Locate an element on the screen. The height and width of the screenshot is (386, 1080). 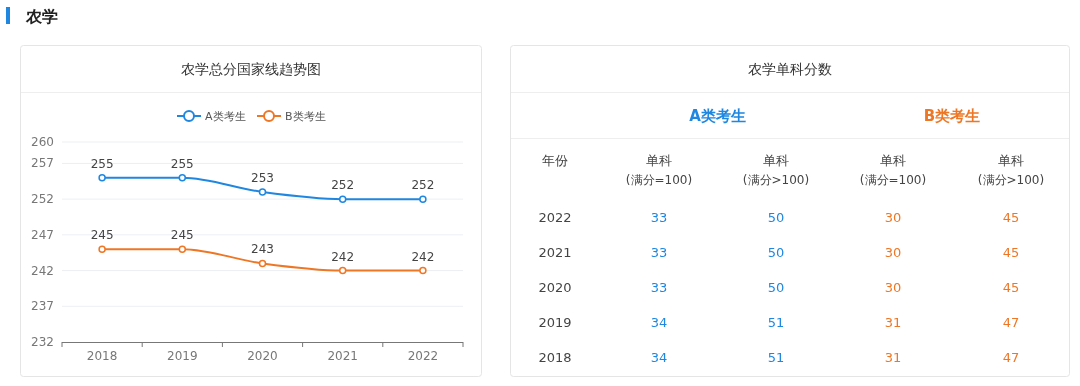
y-tick-label: 237 is located at coordinates (42, 306).